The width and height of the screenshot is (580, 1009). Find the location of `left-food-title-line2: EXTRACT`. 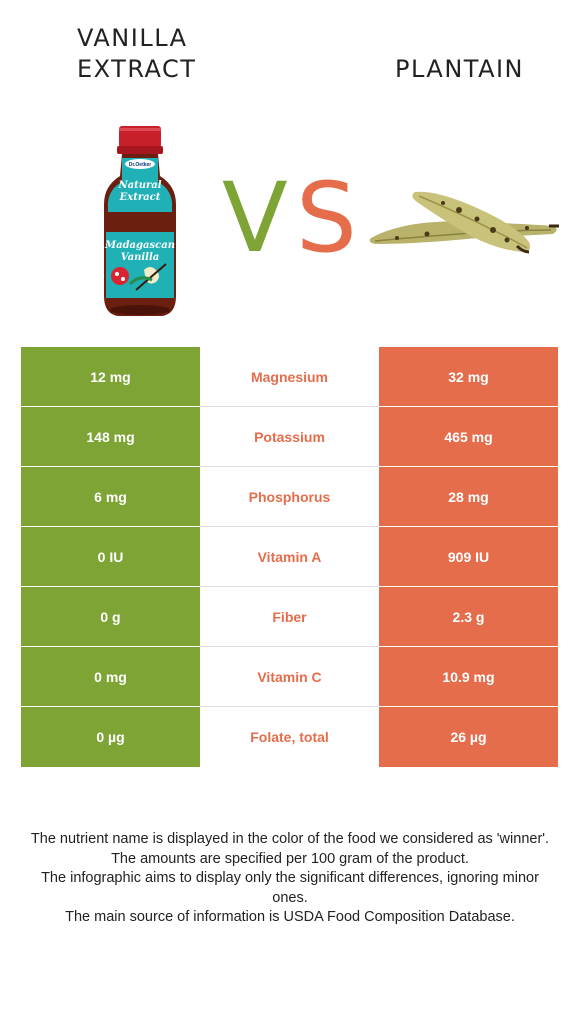

left-food-title-line2: EXTRACT is located at coordinates (137, 69).